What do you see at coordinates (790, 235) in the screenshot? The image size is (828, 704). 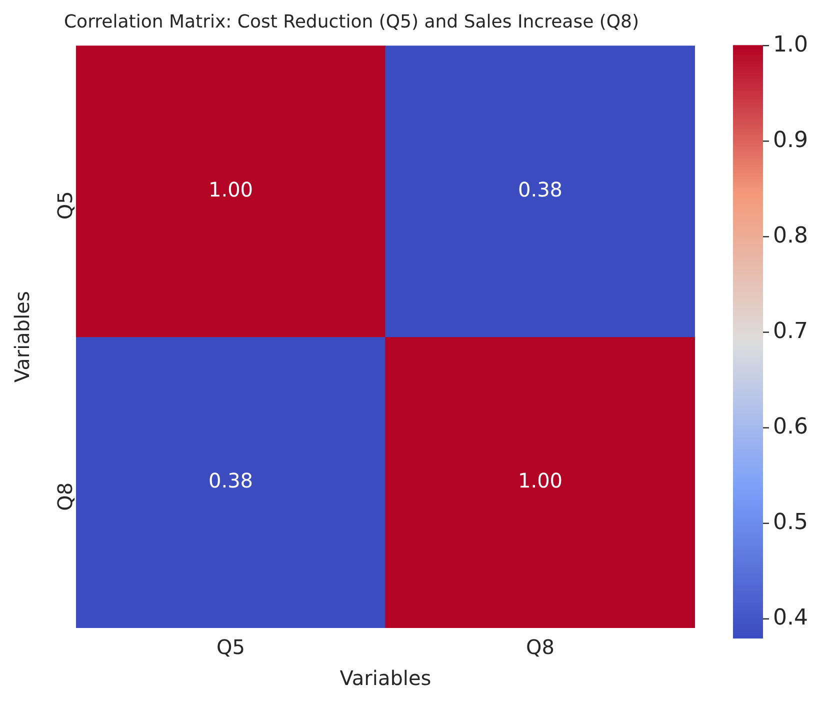 I see `color-bar-label: 0.8` at bounding box center [790, 235].